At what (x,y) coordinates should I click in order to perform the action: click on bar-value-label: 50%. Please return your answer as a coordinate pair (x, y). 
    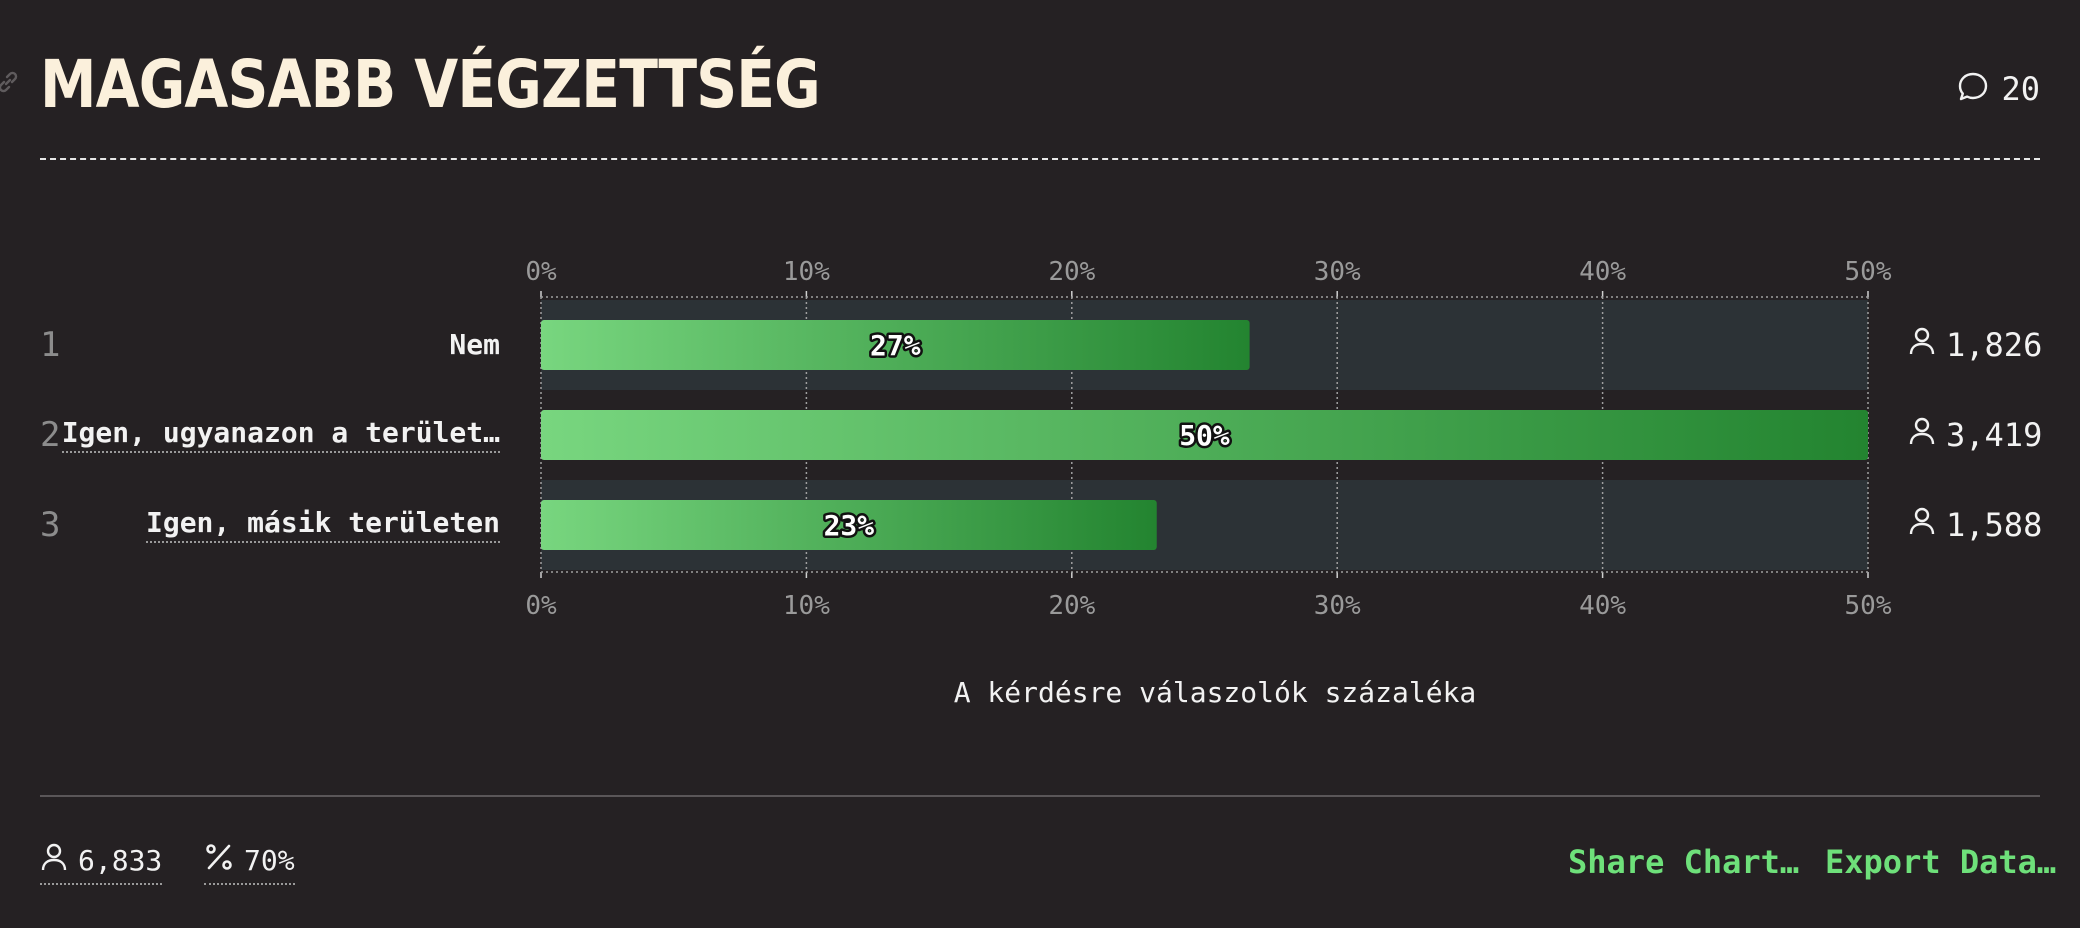
    Looking at the image, I should click on (1204, 435).